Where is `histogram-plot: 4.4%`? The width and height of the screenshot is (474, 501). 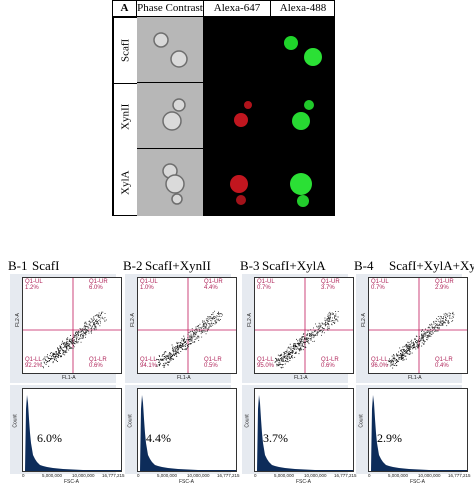 histogram-plot: 4.4% is located at coordinates (187, 430).